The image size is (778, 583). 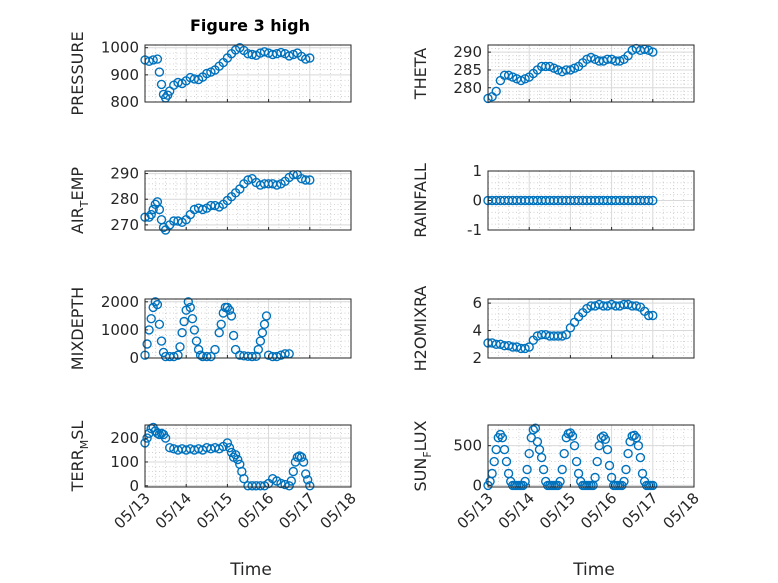 What do you see at coordinates (124, 462) in the screenshot?
I see `y-tick-label: 100` at bounding box center [124, 462].